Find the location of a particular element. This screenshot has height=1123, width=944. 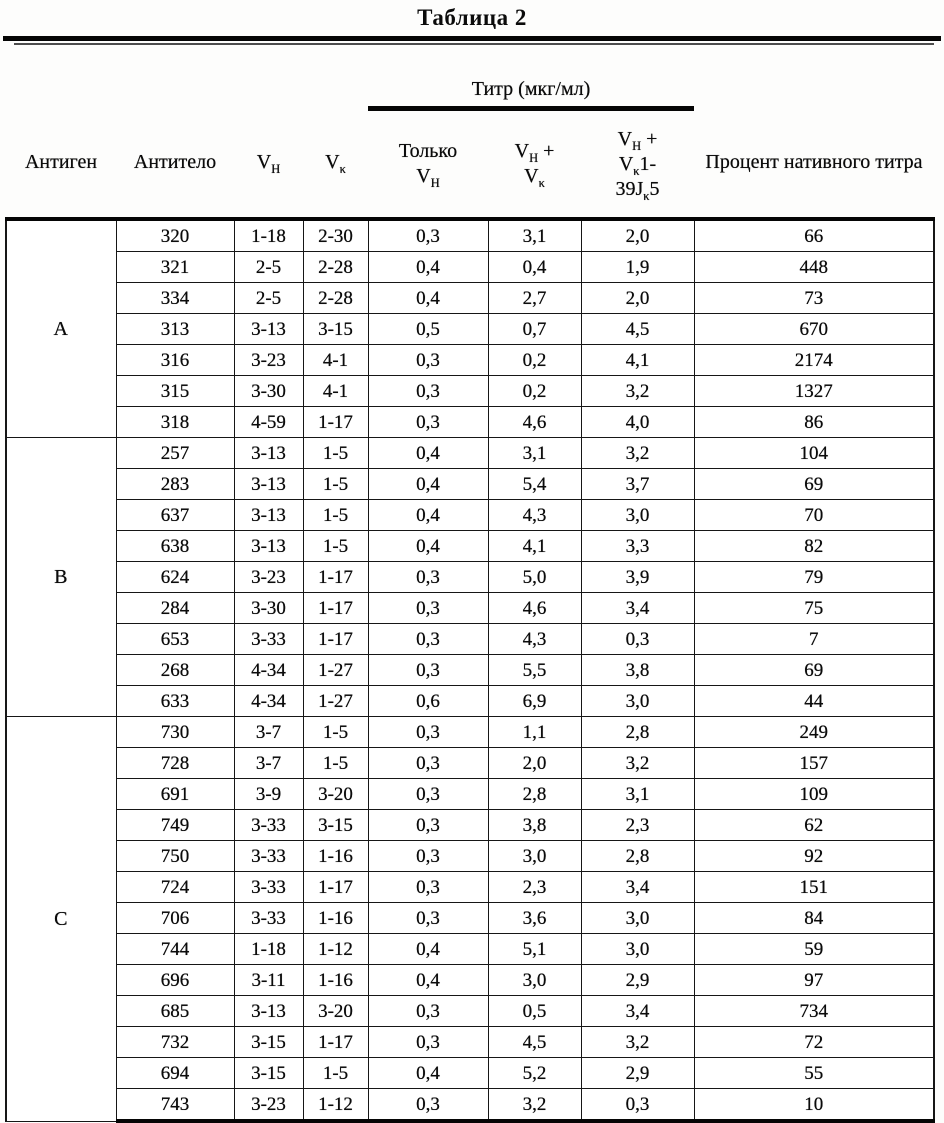

titer-vh-vk-cell: 4,1 is located at coordinates (534, 546).